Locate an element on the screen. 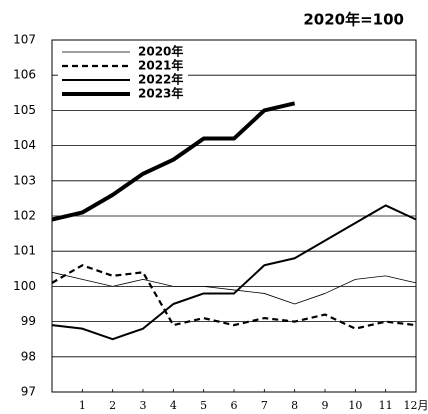 Image resolution: width=428 pixels, height=414 pixels. y-tick-label: 105 is located at coordinates (24, 110).